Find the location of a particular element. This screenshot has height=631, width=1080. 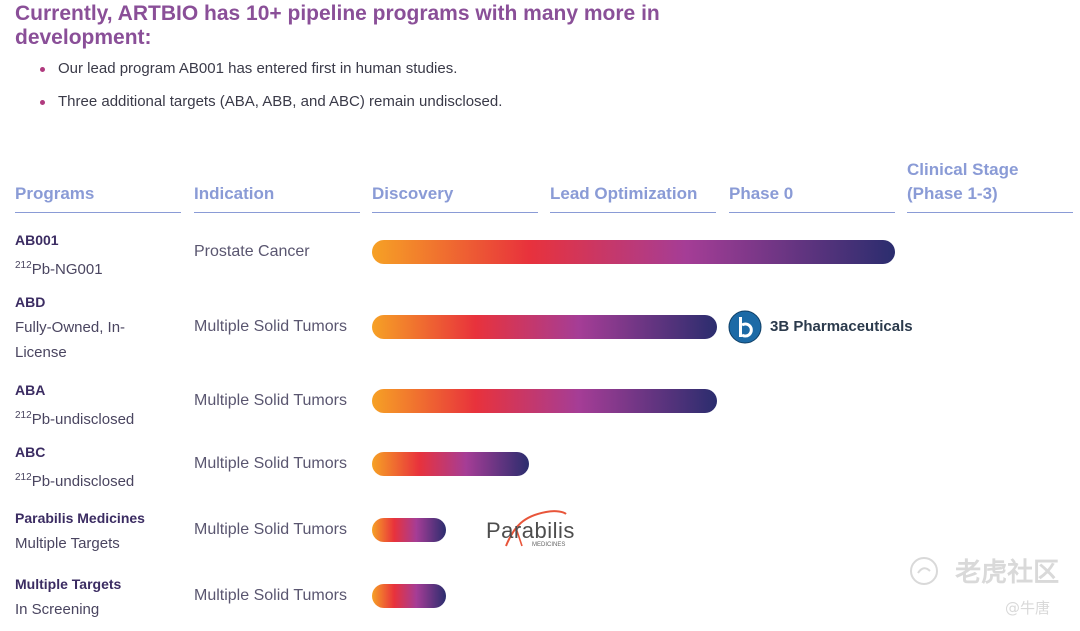

program-name-cell: AB001 212Pb-NG001 is located at coordinates (90, 255).